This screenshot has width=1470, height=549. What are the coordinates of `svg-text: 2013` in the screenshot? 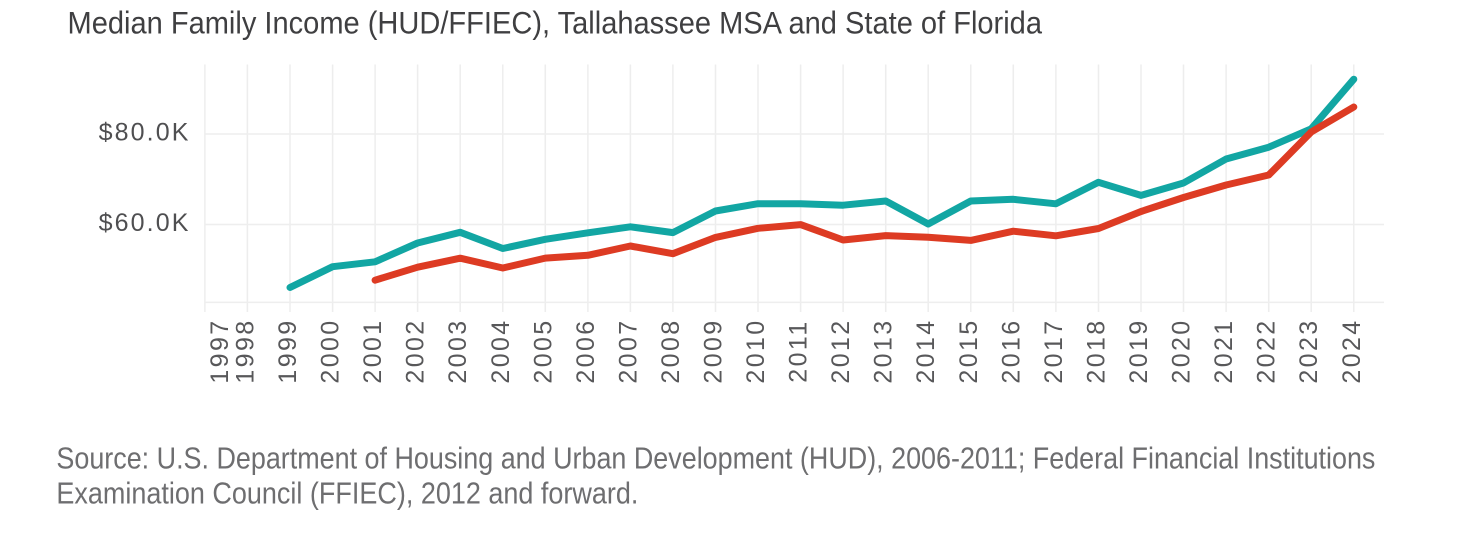 It's located at (884, 350).